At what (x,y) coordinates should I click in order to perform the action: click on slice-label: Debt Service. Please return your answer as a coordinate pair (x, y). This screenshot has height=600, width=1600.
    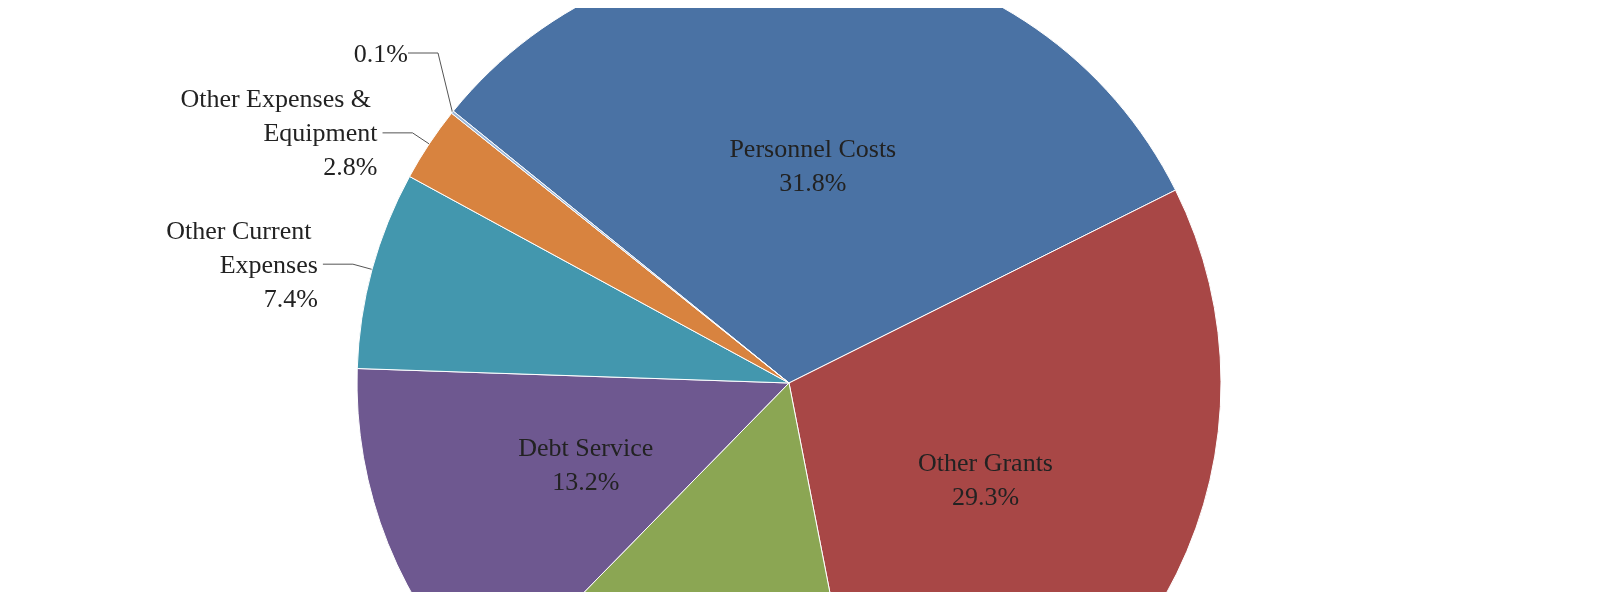
    Looking at the image, I should click on (586, 447).